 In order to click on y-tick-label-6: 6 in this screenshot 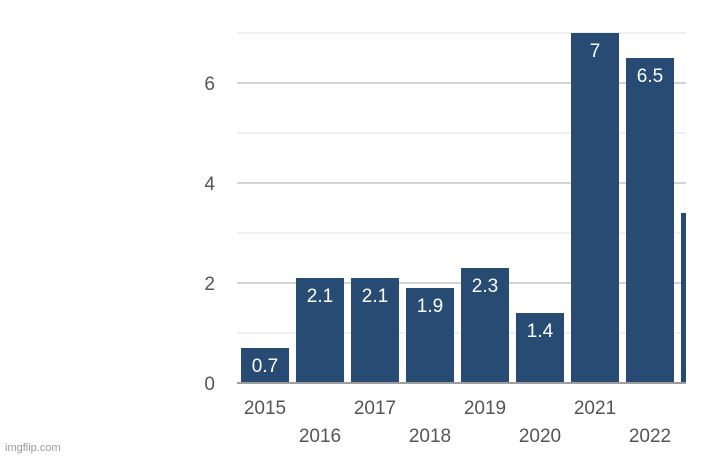, I will do `click(209, 84)`.